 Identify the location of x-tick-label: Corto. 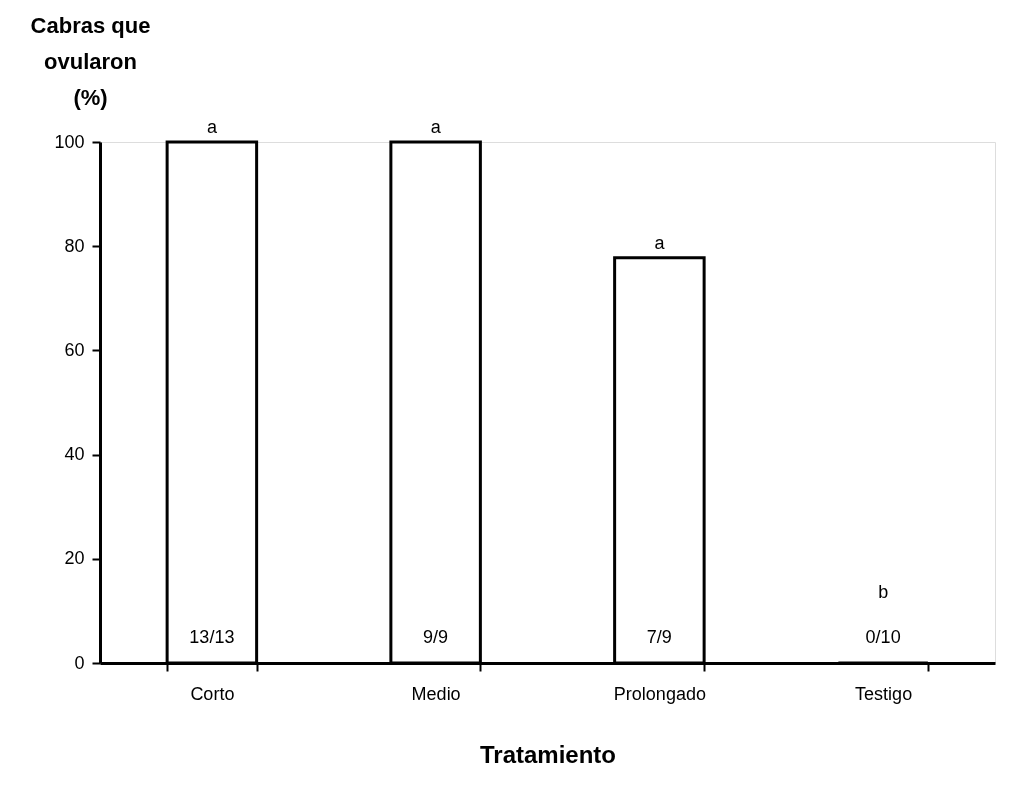
(212, 693).